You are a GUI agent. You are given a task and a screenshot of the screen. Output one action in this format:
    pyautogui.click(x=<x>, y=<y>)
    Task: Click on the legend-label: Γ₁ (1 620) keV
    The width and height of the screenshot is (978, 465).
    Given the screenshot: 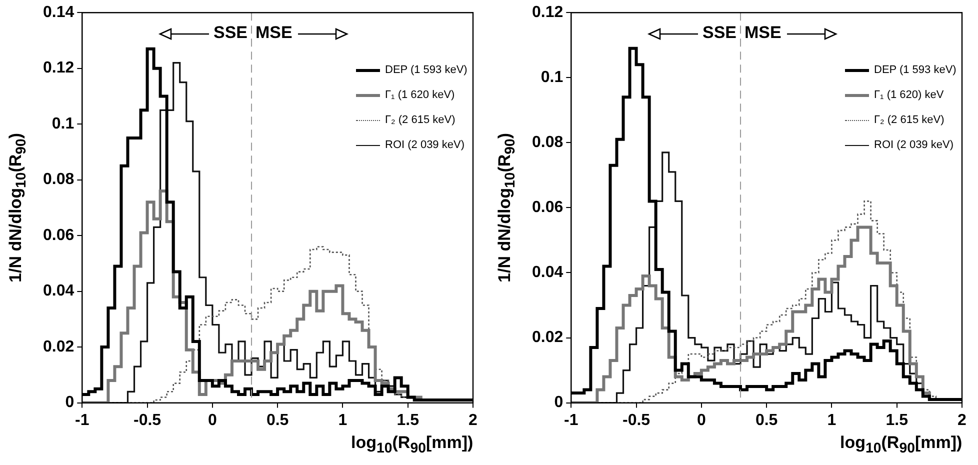 What is the action you would take?
    pyautogui.click(x=909, y=95)
    